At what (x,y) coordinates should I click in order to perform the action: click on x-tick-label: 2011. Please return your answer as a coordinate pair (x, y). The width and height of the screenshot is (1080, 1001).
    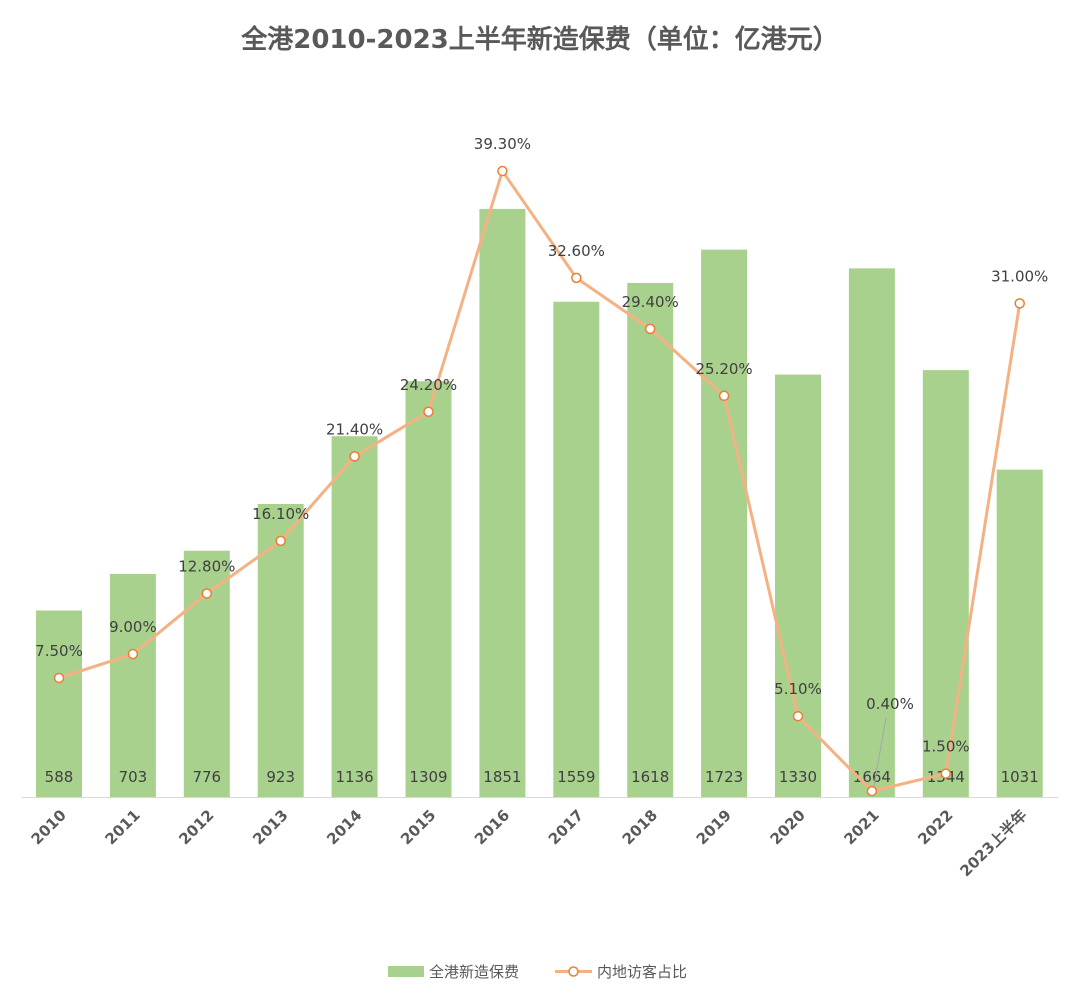
    Looking at the image, I should click on (122, 827).